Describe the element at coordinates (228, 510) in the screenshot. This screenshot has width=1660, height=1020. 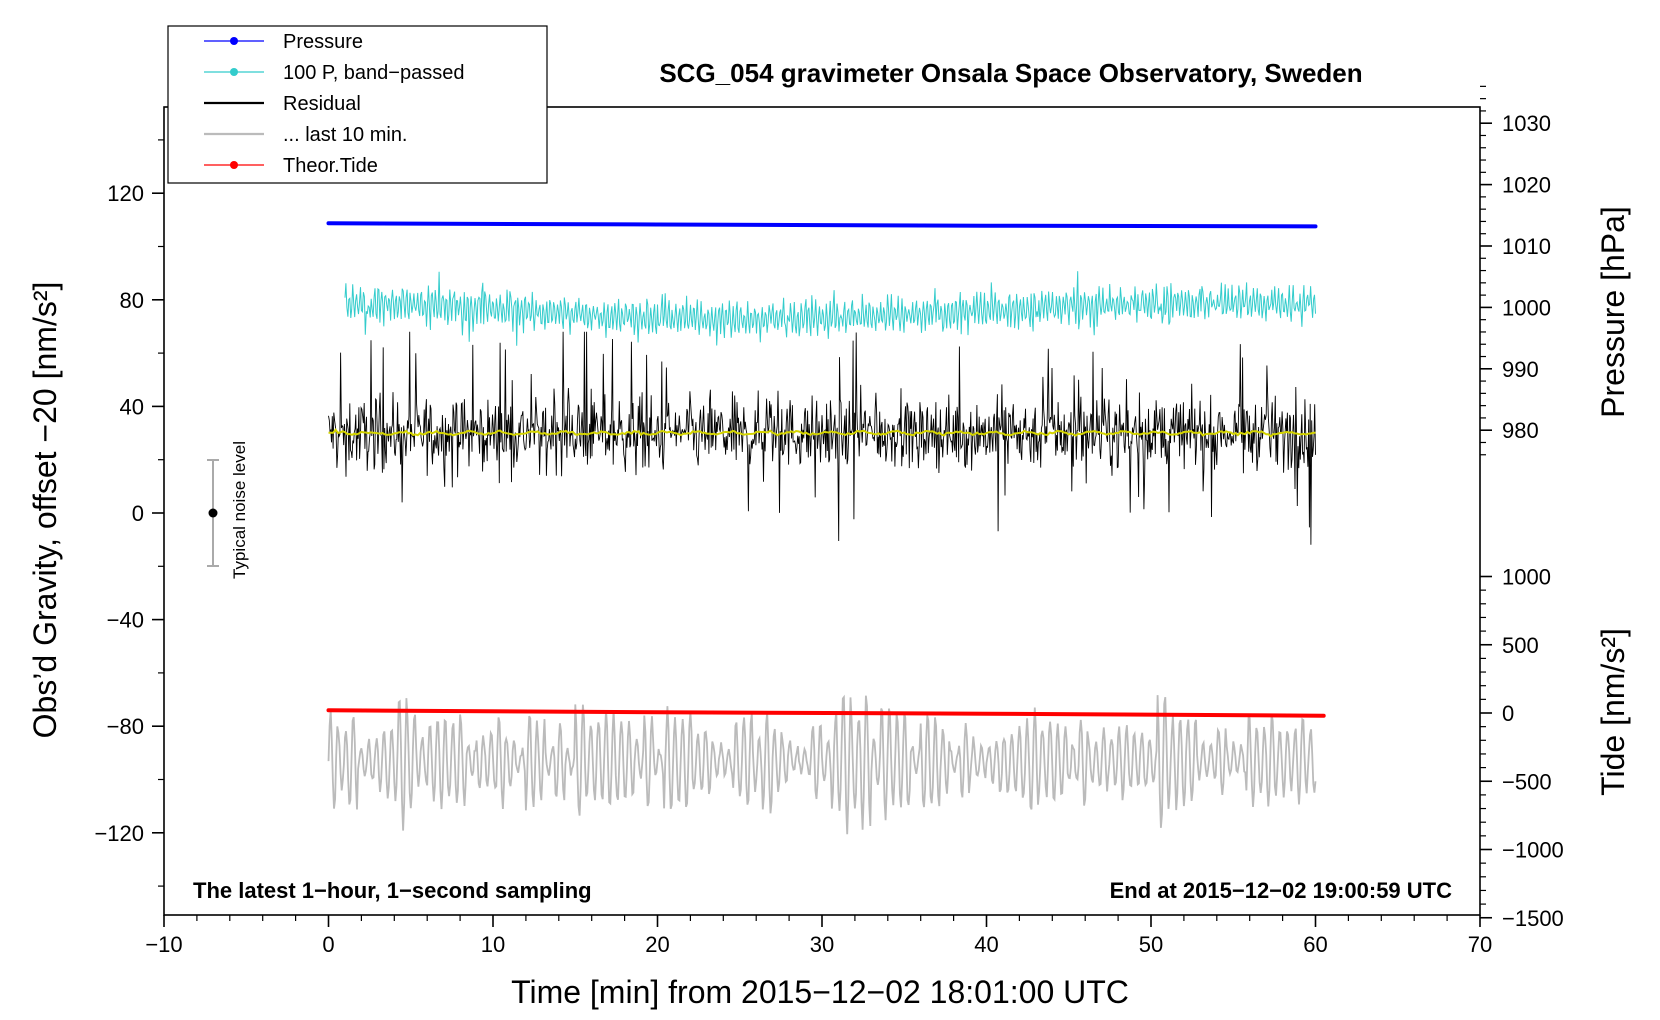
I see `noise-bar: Typical noise level` at that location.